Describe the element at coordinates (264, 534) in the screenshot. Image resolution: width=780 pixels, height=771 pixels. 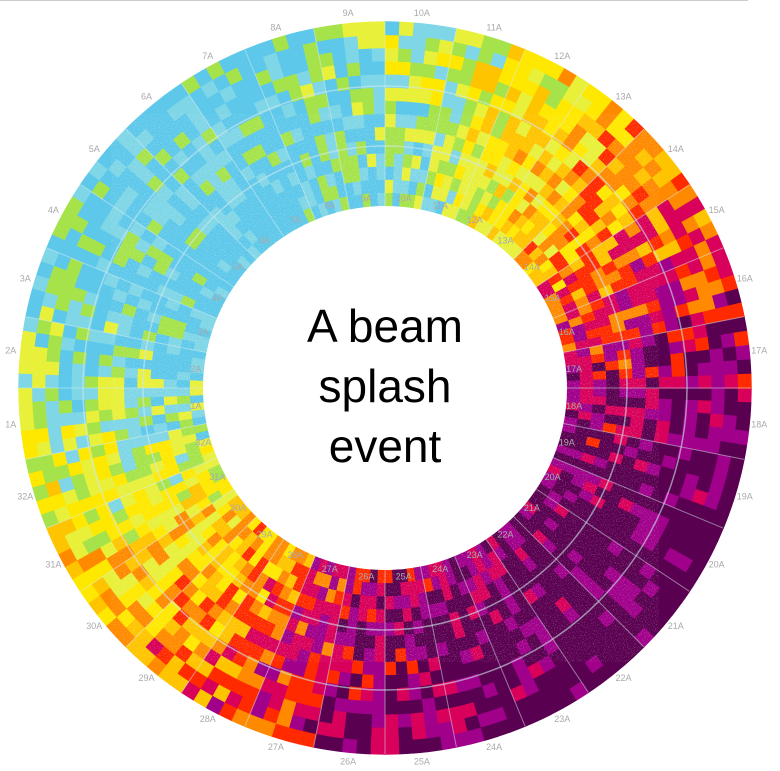
I see `inner-sector-label: 29A` at that location.